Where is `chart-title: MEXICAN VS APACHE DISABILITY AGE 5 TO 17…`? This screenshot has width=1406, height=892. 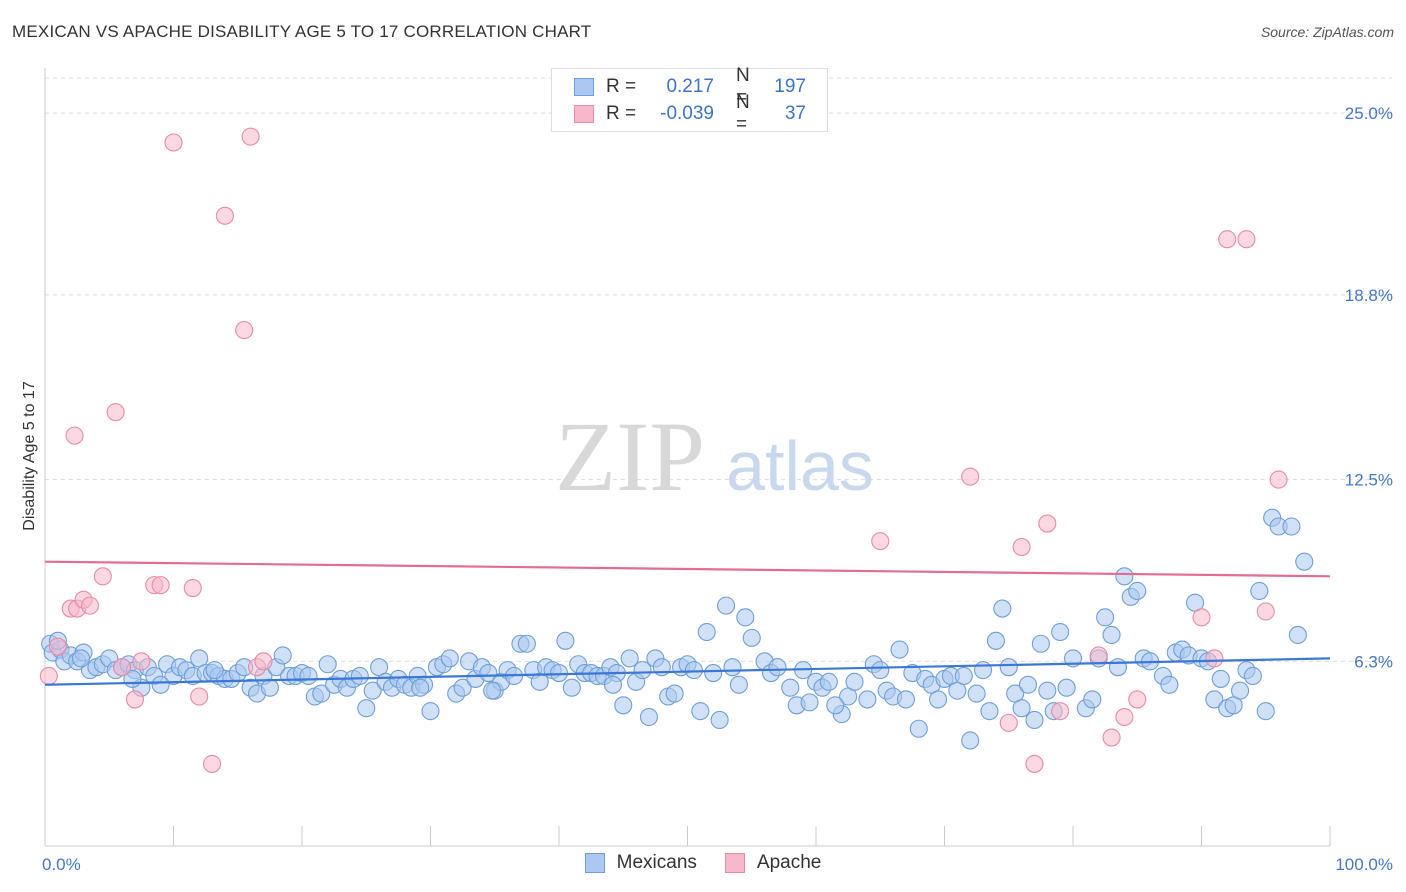 chart-title: MEXICAN VS APACHE DISABILITY AGE 5 TO 17… is located at coordinates (302, 31).